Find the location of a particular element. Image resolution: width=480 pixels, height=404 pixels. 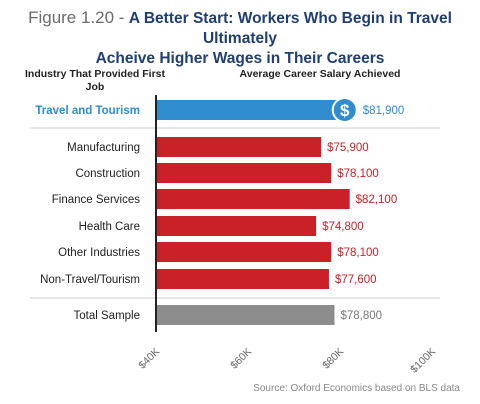

value-label-5: $78,100 is located at coordinates (358, 253).